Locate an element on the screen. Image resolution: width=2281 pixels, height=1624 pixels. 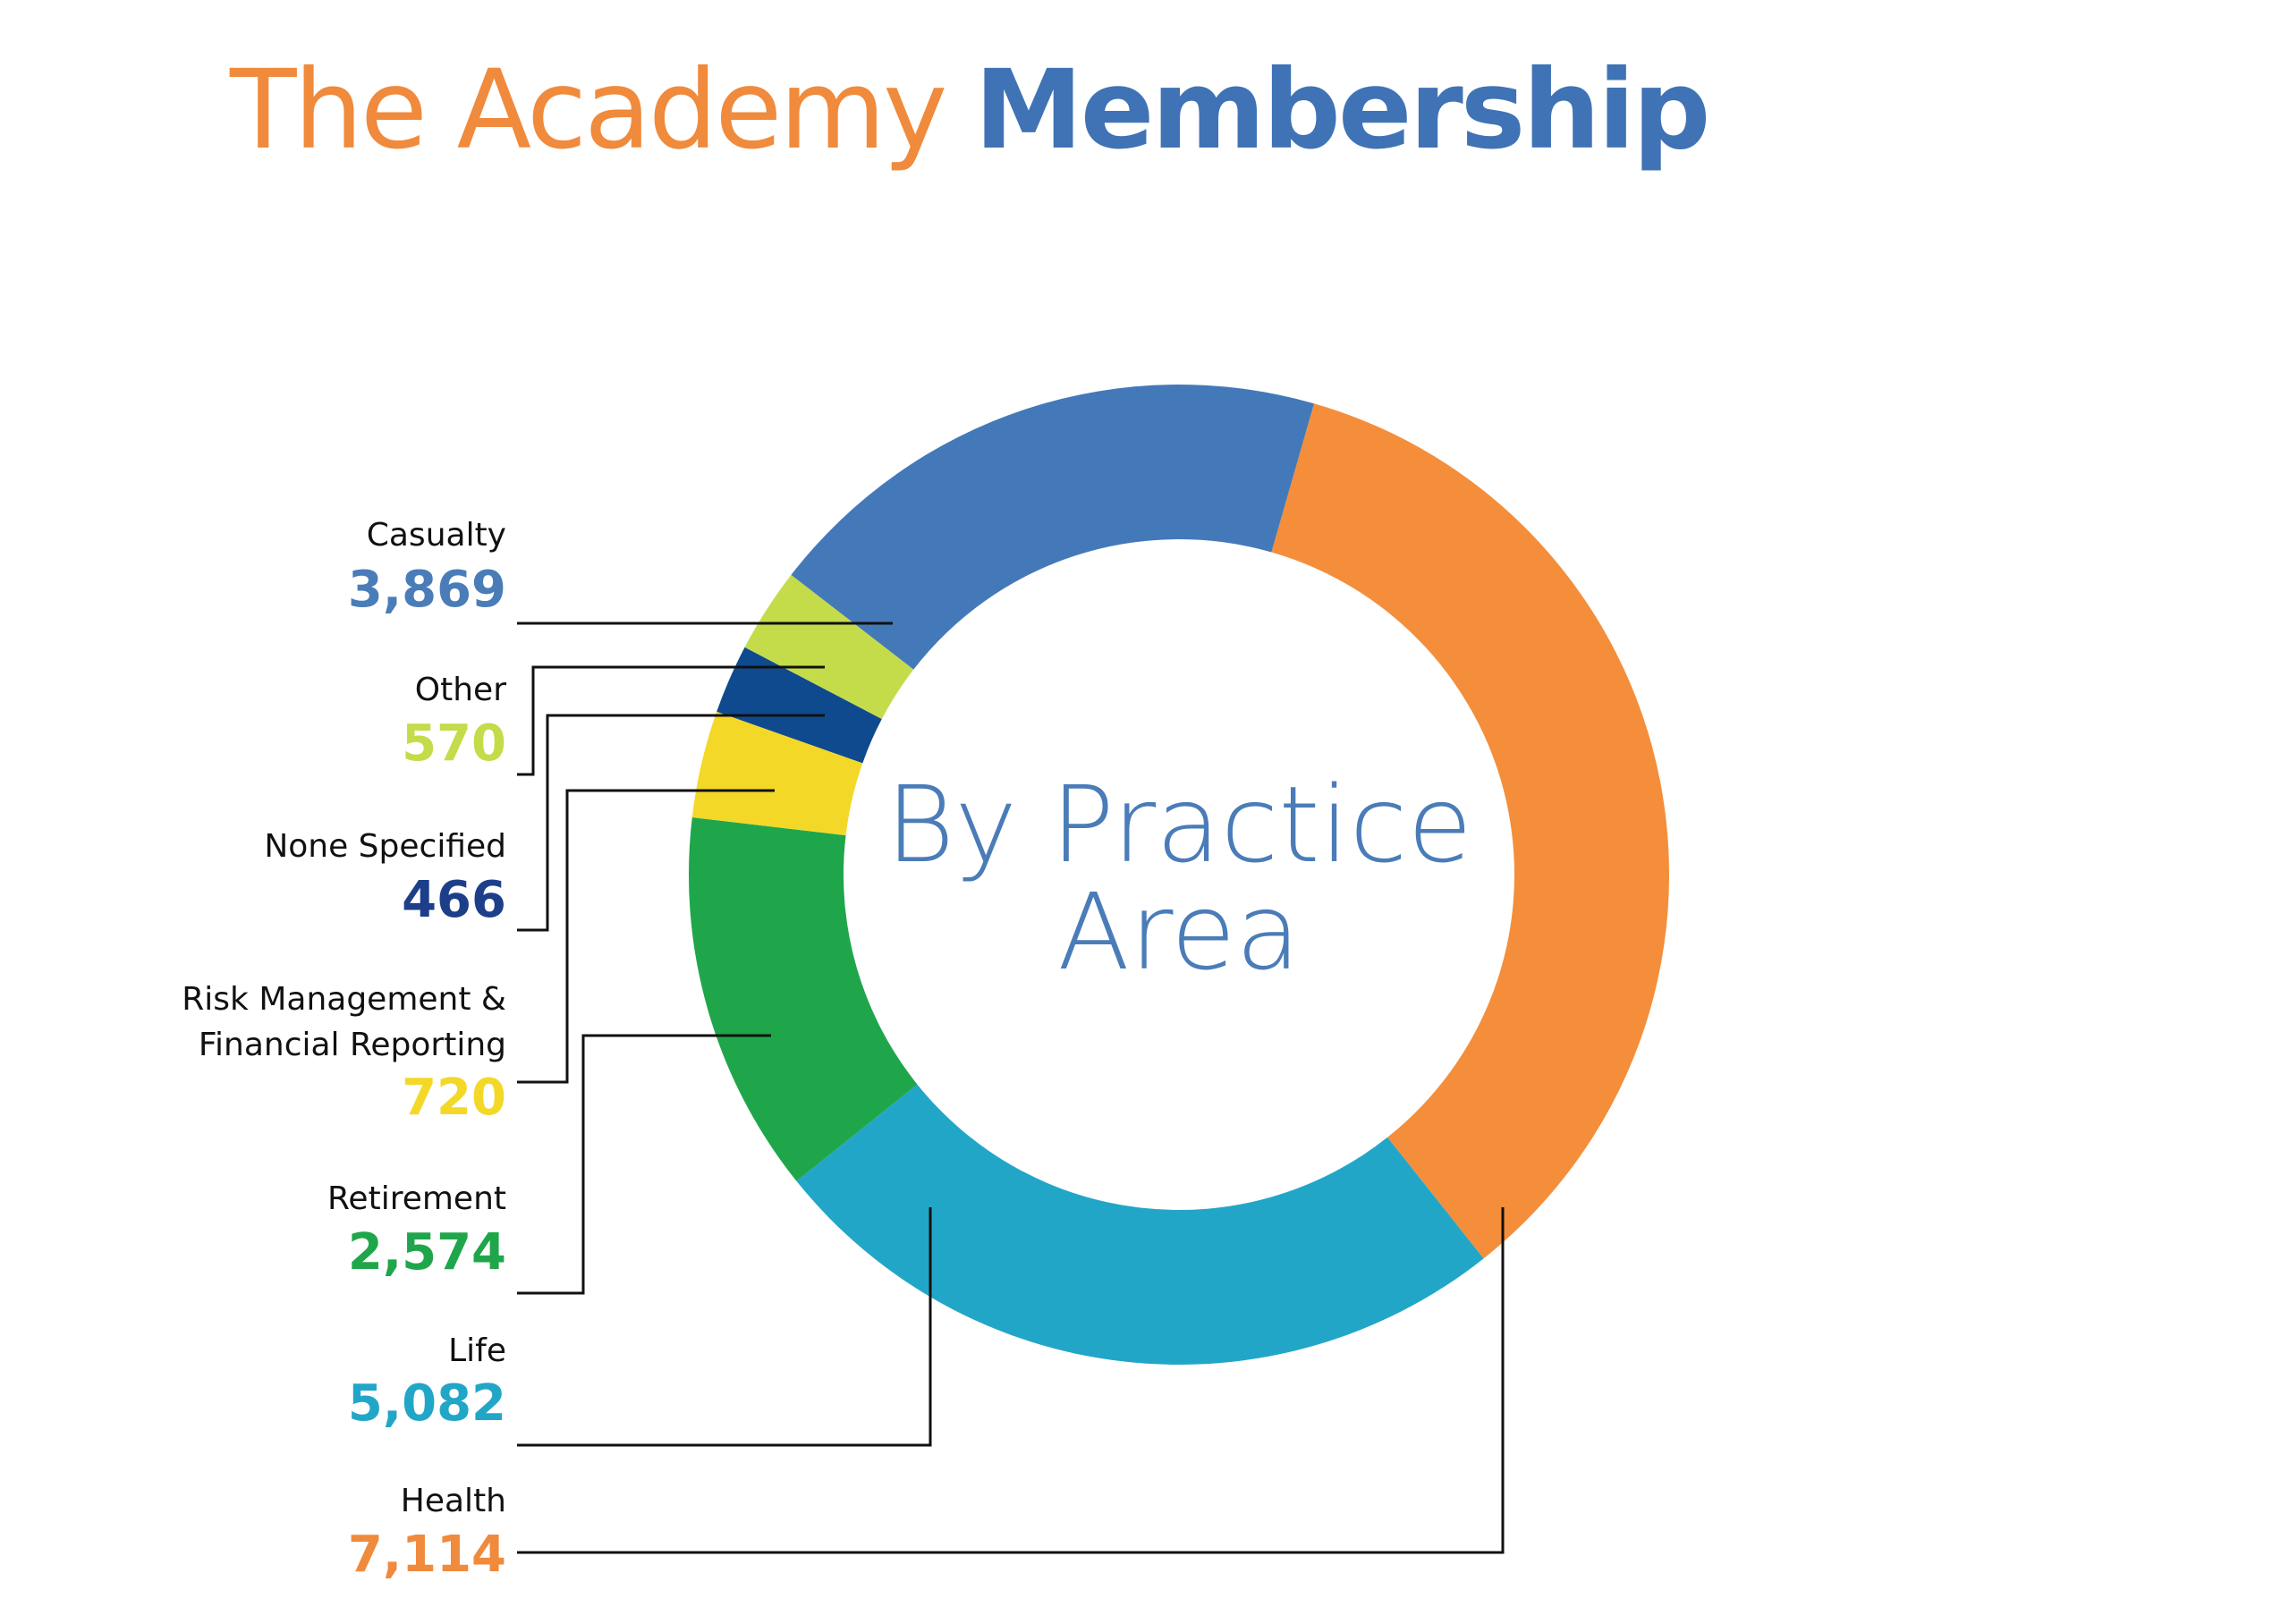
label-casualty: Casualty is located at coordinates (436, 535).